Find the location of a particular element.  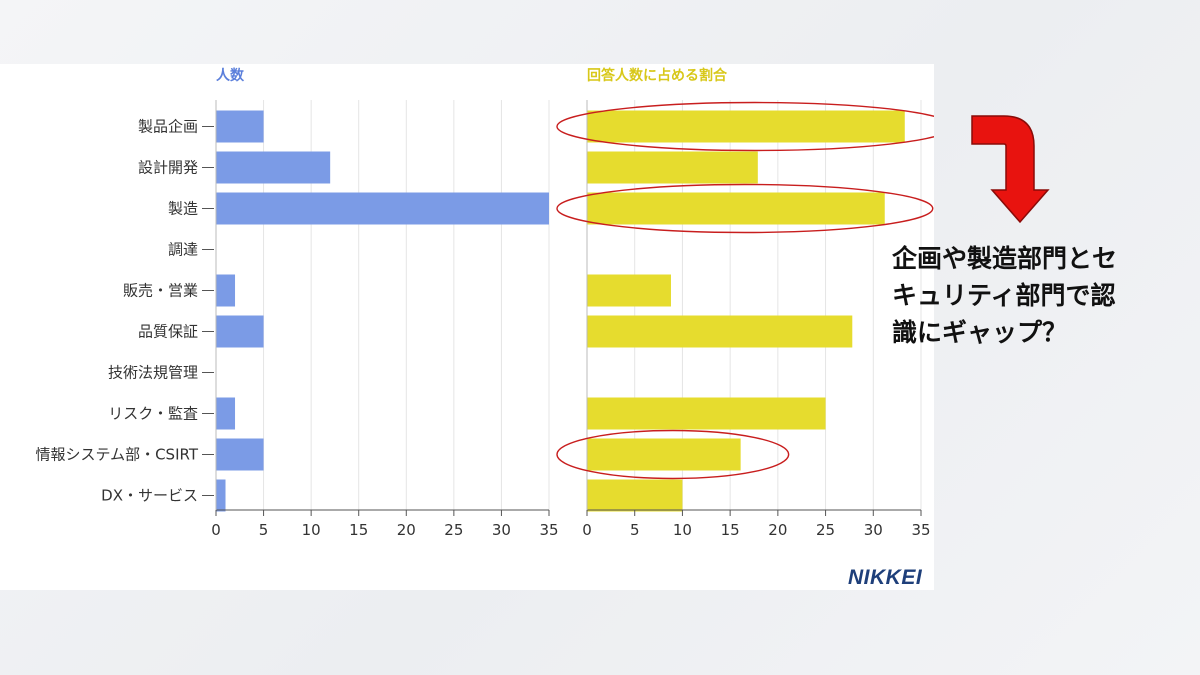

category-label: 製品企画 is located at coordinates (168, 127).